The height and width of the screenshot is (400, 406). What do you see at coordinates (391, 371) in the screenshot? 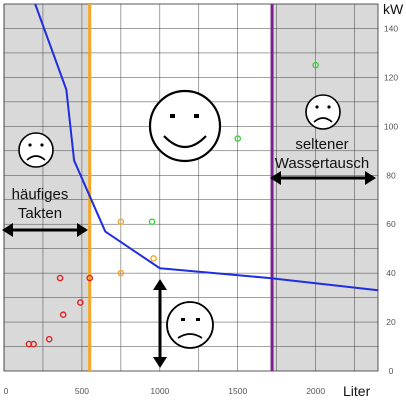
I see `y-tick-label: 0` at bounding box center [391, 371].